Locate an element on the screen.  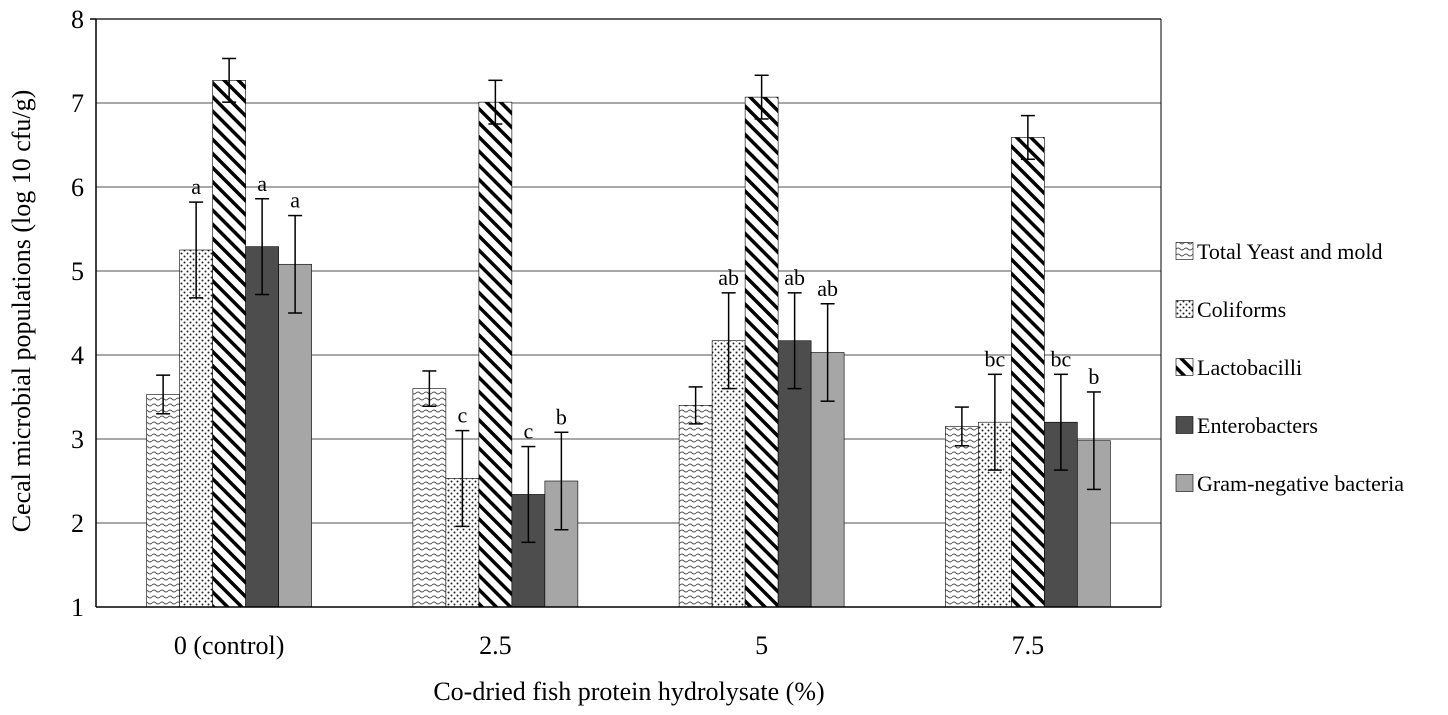
y-tick-label: 8 is located at coordinates (77, 19).